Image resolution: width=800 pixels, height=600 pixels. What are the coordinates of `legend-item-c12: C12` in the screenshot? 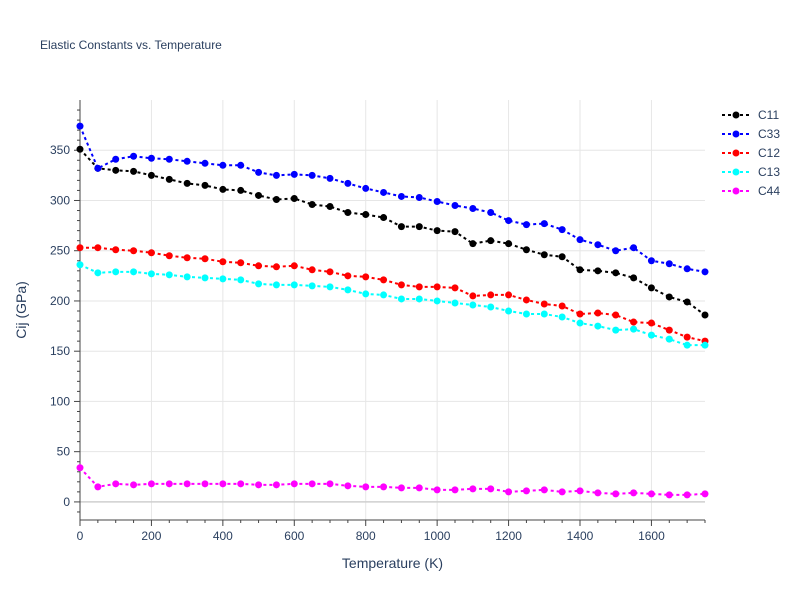 It's located at (751, 153).